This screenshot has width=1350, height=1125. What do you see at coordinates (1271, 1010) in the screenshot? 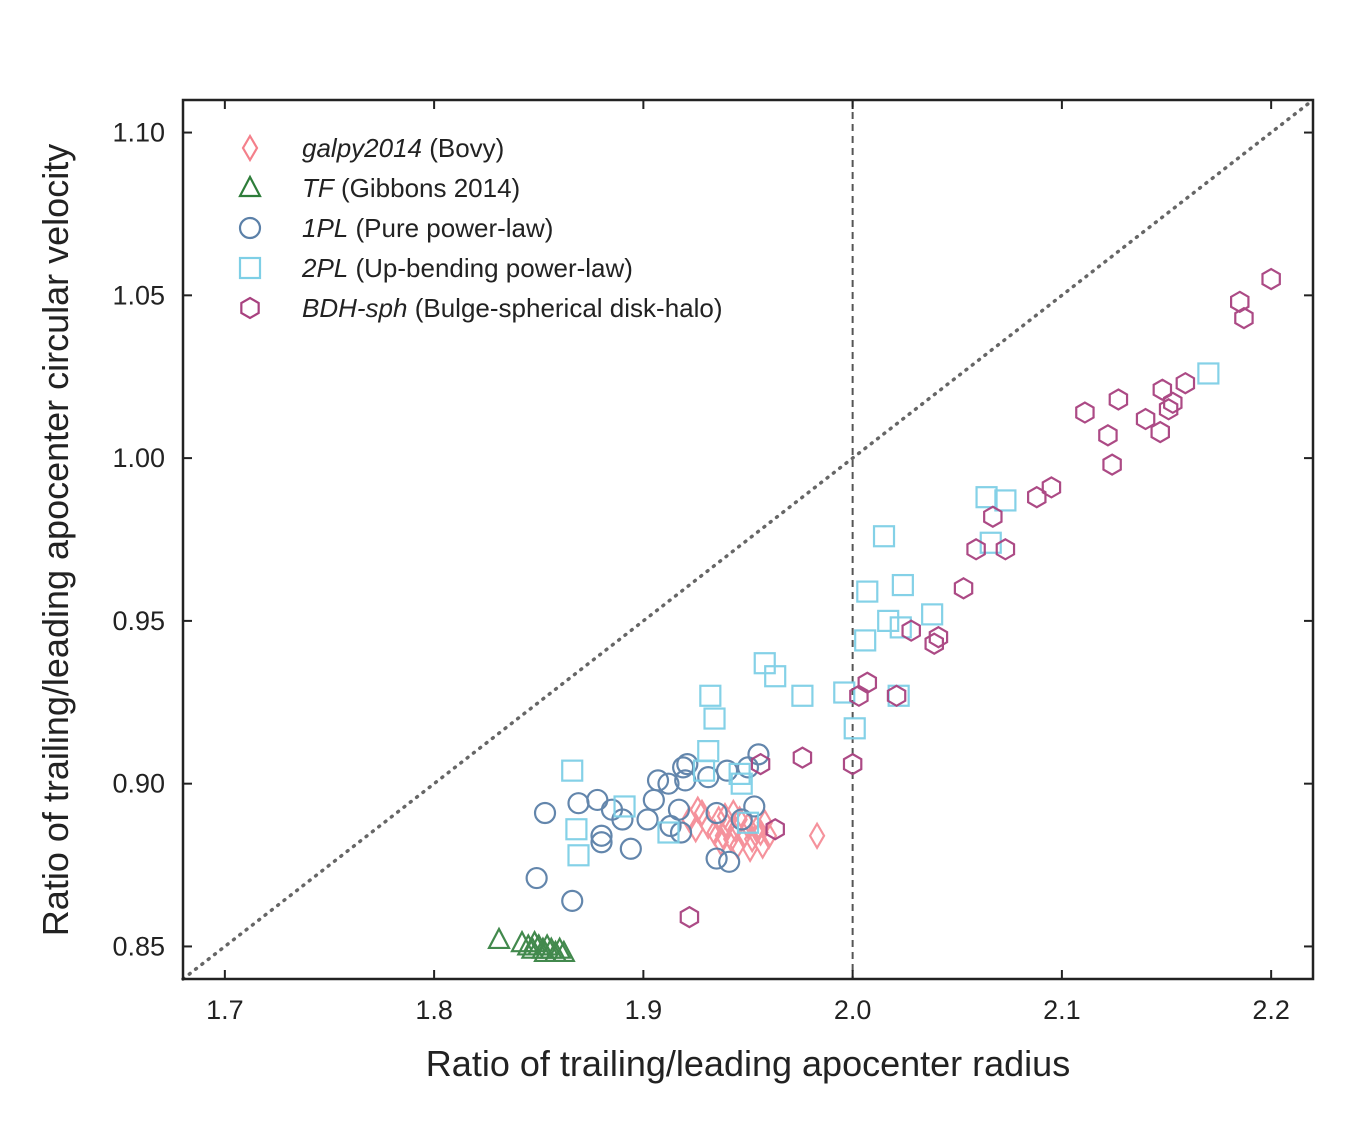
I see `x-tick-label: 2.2` at bounding box center [1271, 1010].